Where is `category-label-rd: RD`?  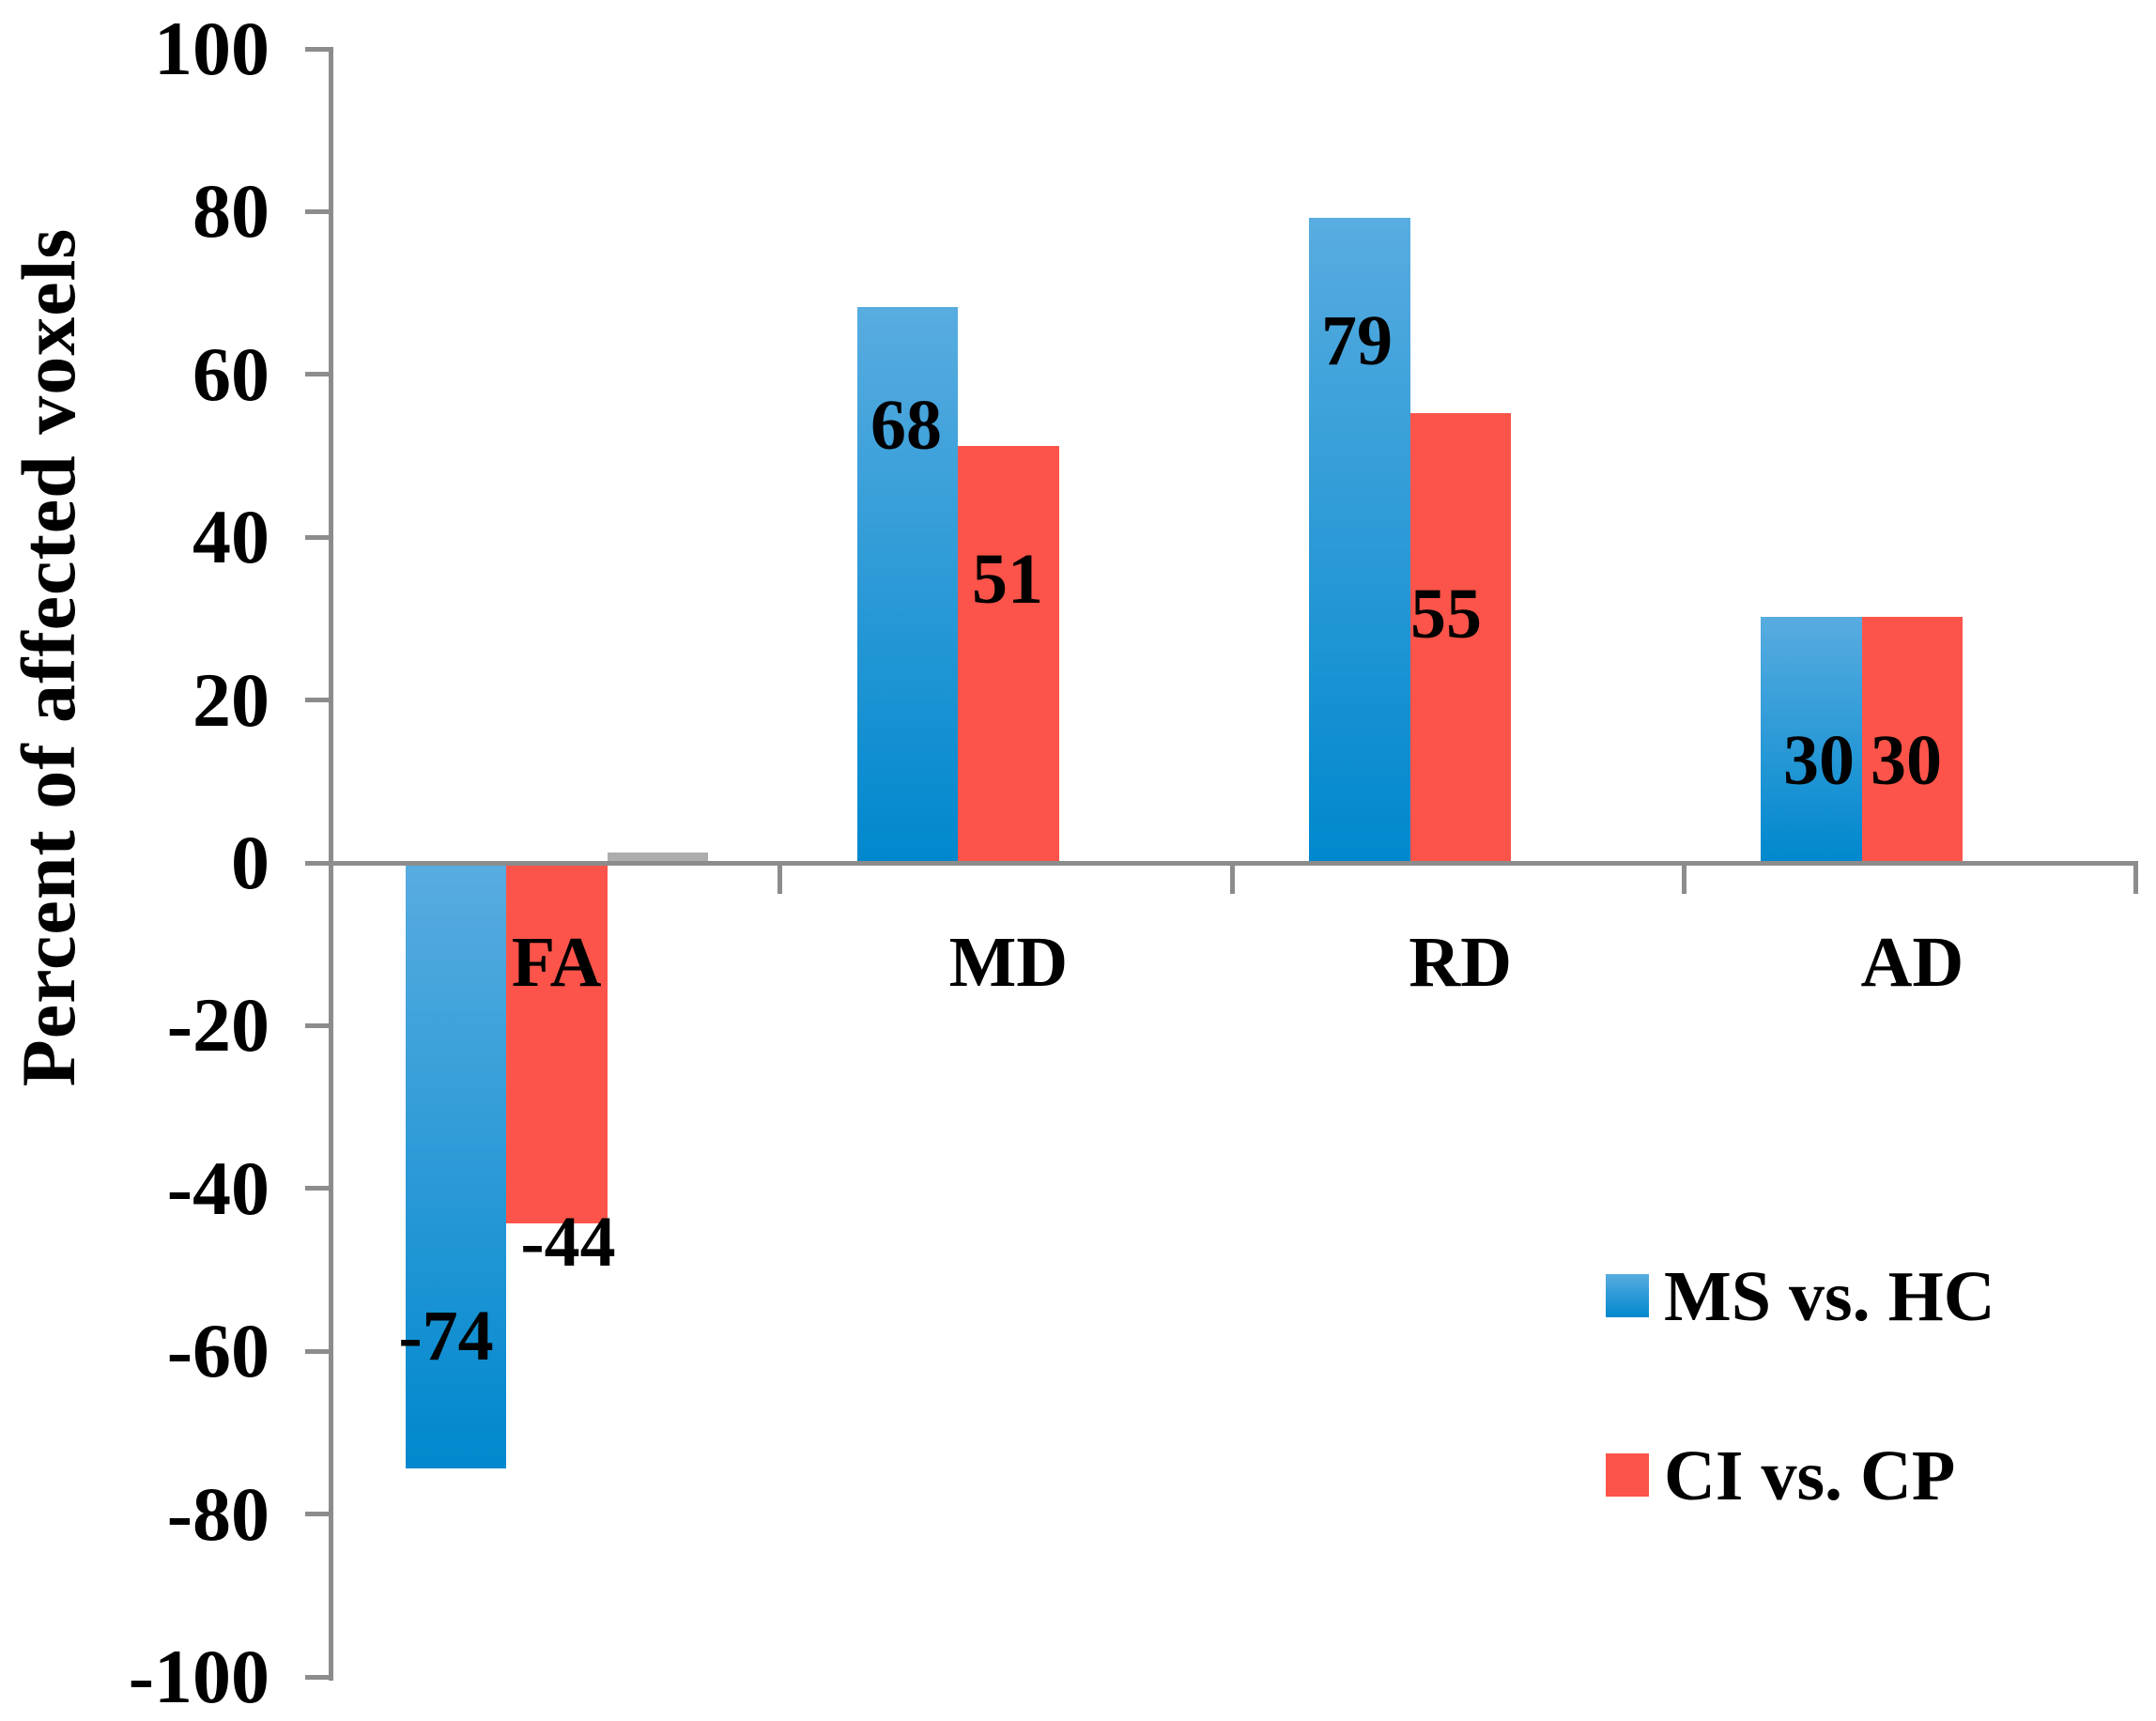
category-label-rd: RD is located at coordinates (1461, 962).